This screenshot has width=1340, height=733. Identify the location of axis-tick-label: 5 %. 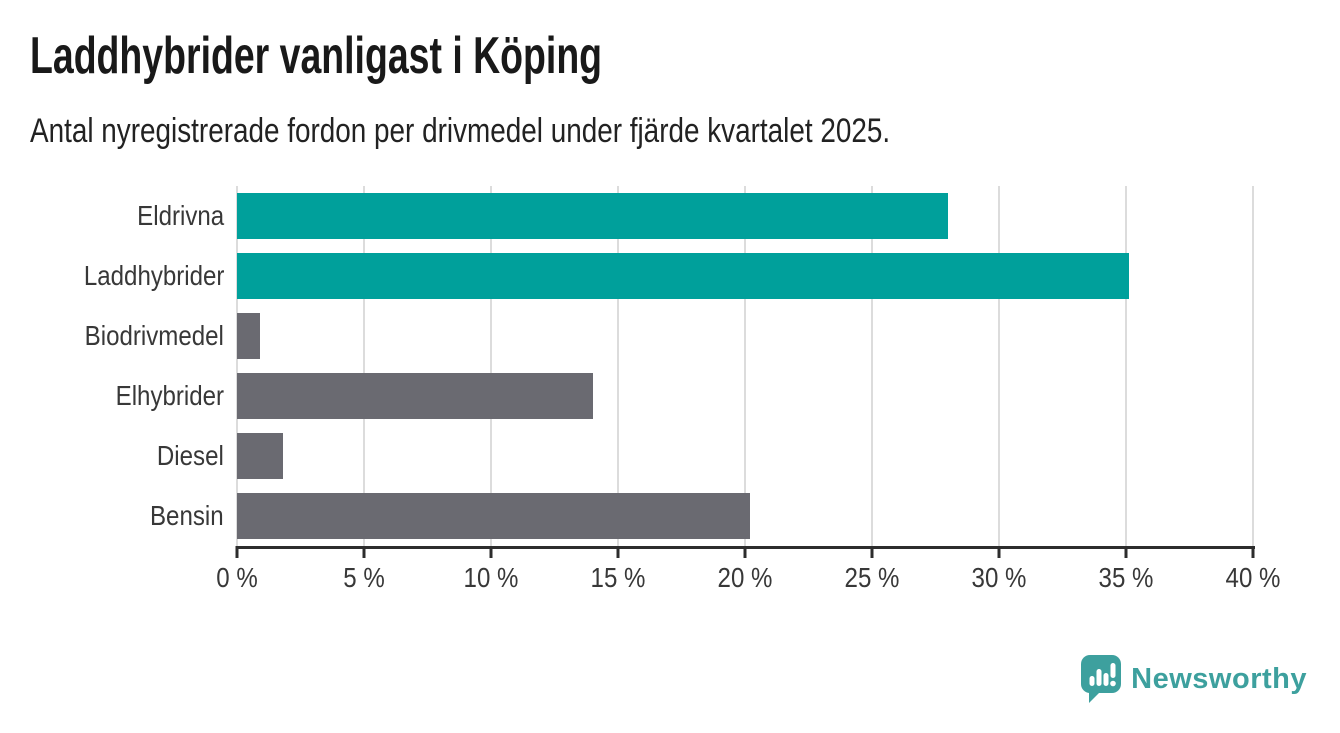
(364, 577).